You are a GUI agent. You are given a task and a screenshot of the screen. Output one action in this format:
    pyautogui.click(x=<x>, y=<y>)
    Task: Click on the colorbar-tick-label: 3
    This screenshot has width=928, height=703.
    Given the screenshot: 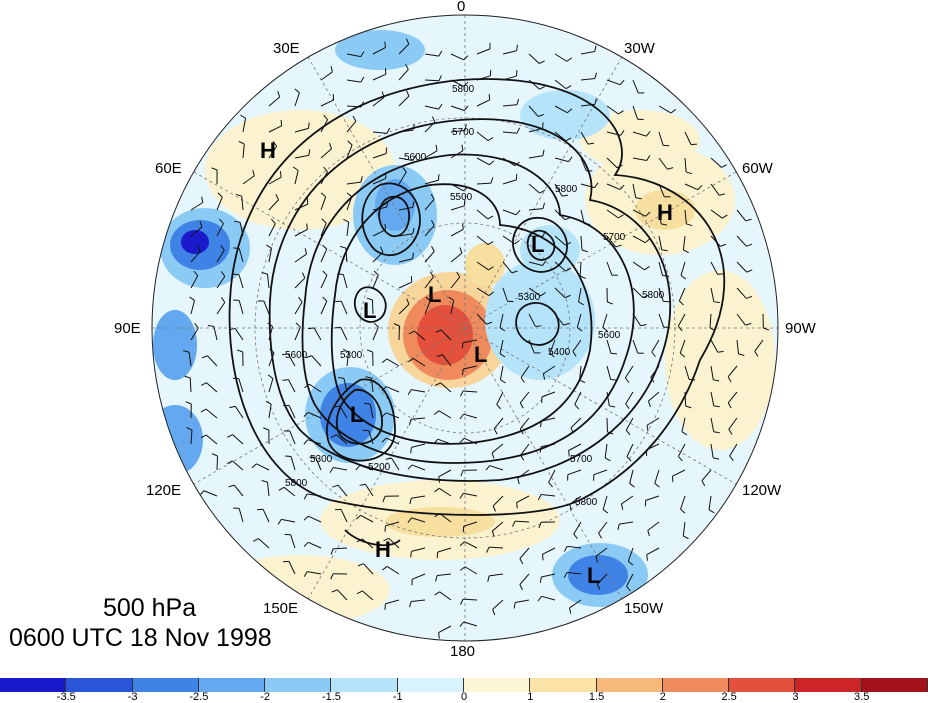 What is the action you would take?
    pyautogui.click(x=795, y=697)
    